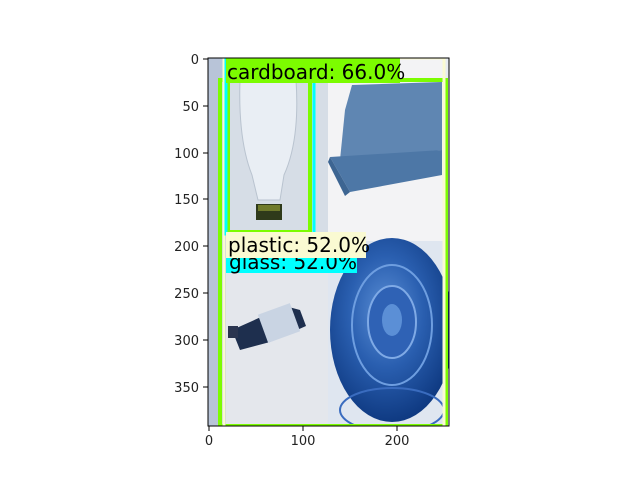 The width and height of the screenshot is (640, 480). Describe the element at coordinates (397, 441) in the screenshot. I see `x-tick-200: 200` at that location.